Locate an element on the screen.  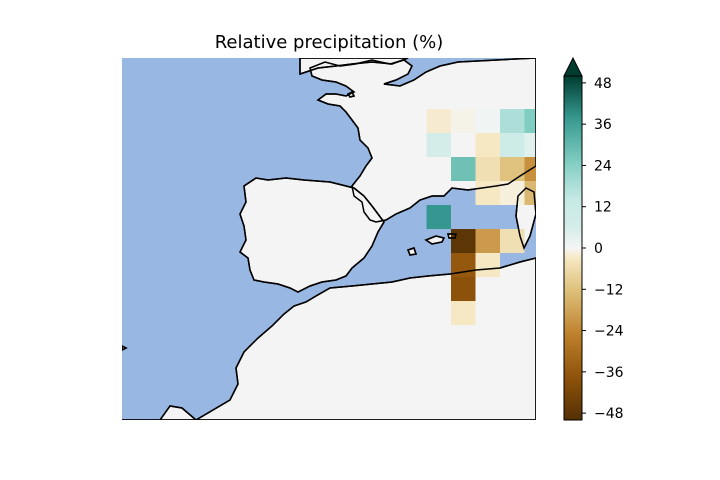
colorbar-tick-label: 0 is located at coordinates (598, 249).